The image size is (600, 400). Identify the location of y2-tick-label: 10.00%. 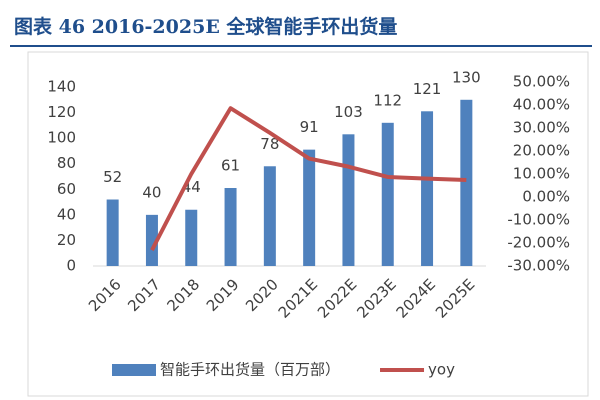
(541, 174).